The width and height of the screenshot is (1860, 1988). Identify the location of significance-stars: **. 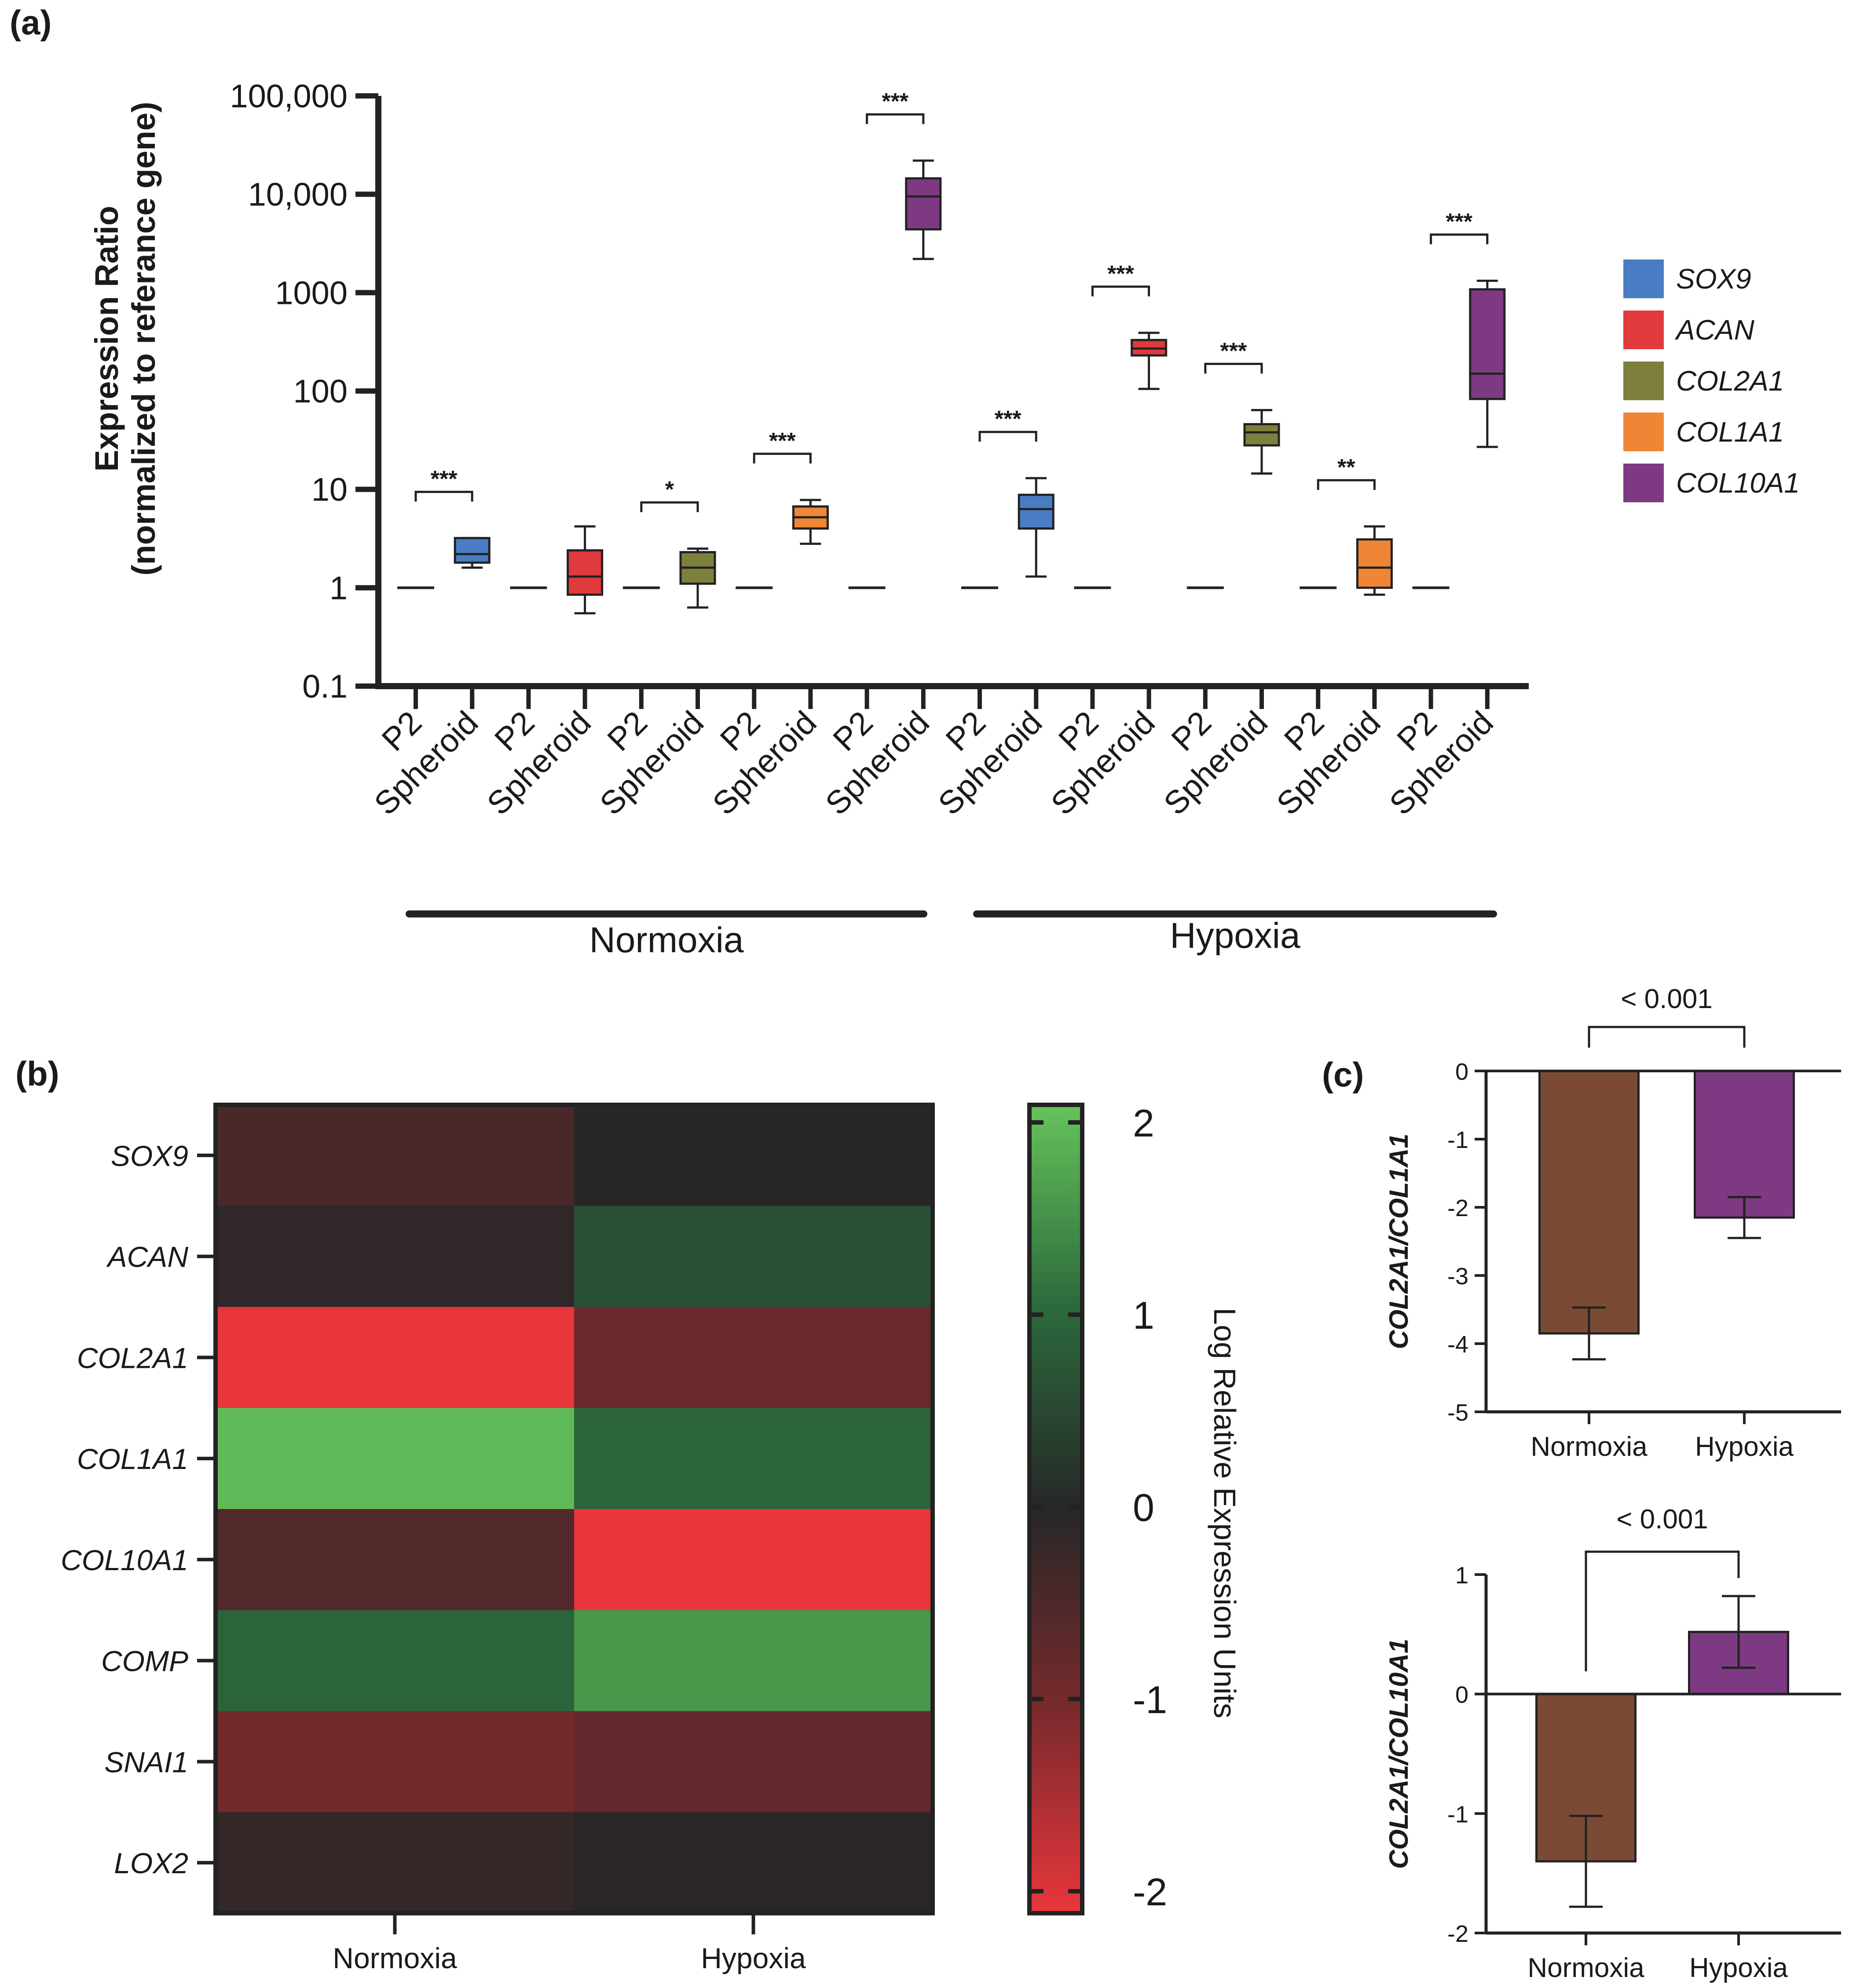
(1346, 467).